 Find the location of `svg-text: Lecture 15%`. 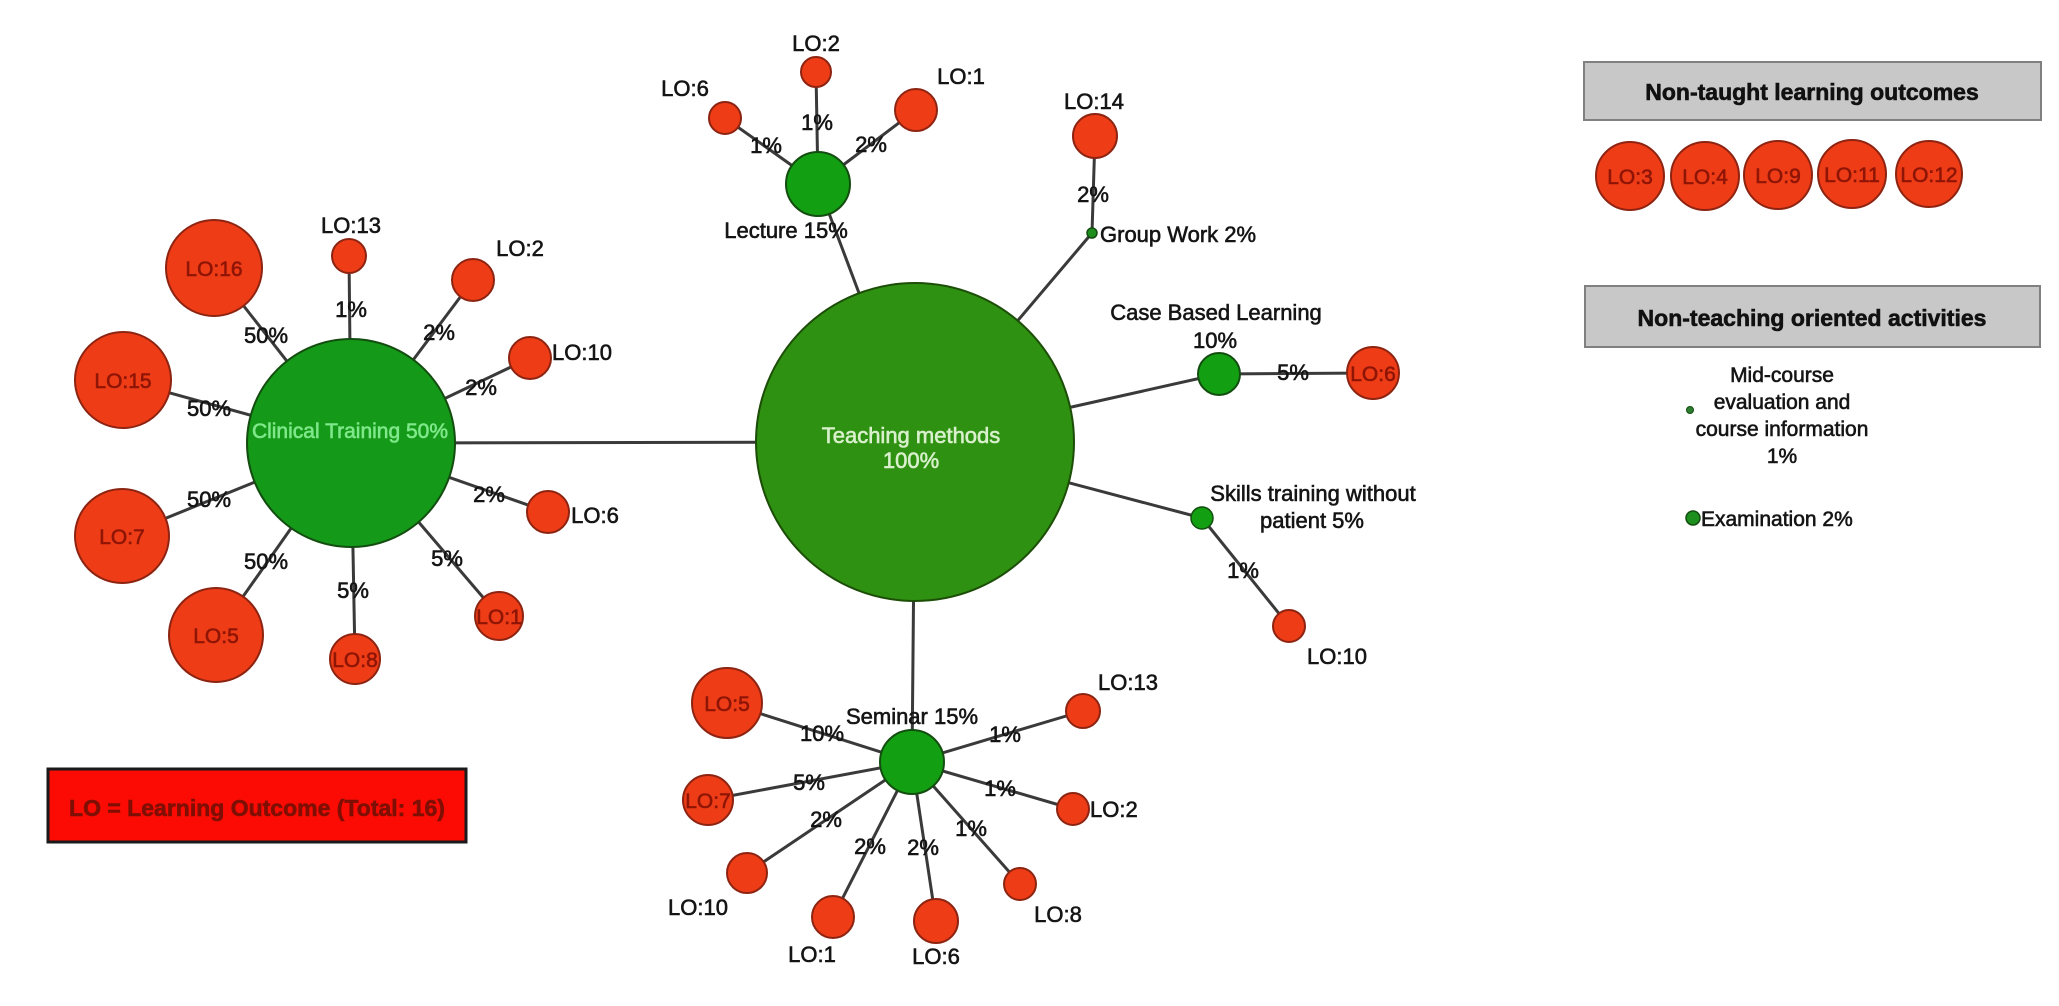

svg-text: Lecture 15% is located at coordinates (786, 230).